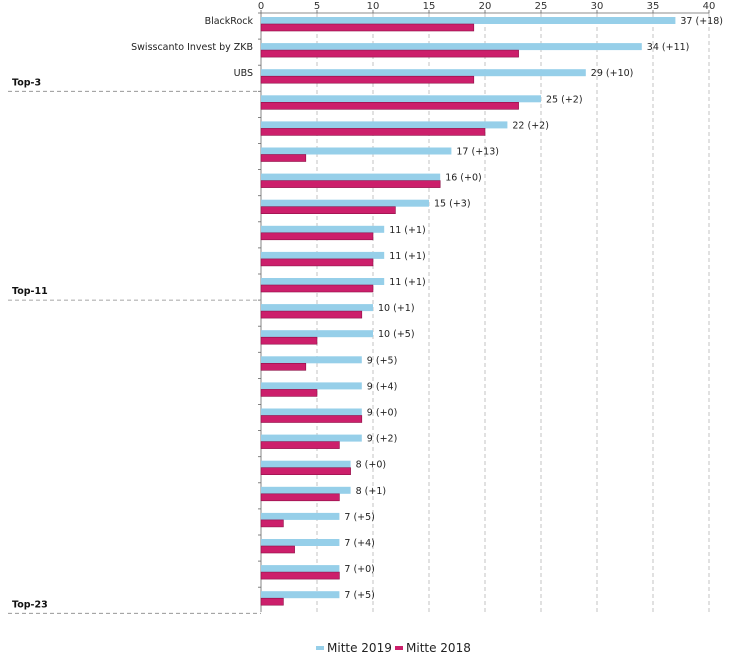 The image size is (751, 668). Describe the element at coordinates (30, 291) in the screenshot. I see `group-label: Top-11` at that location.